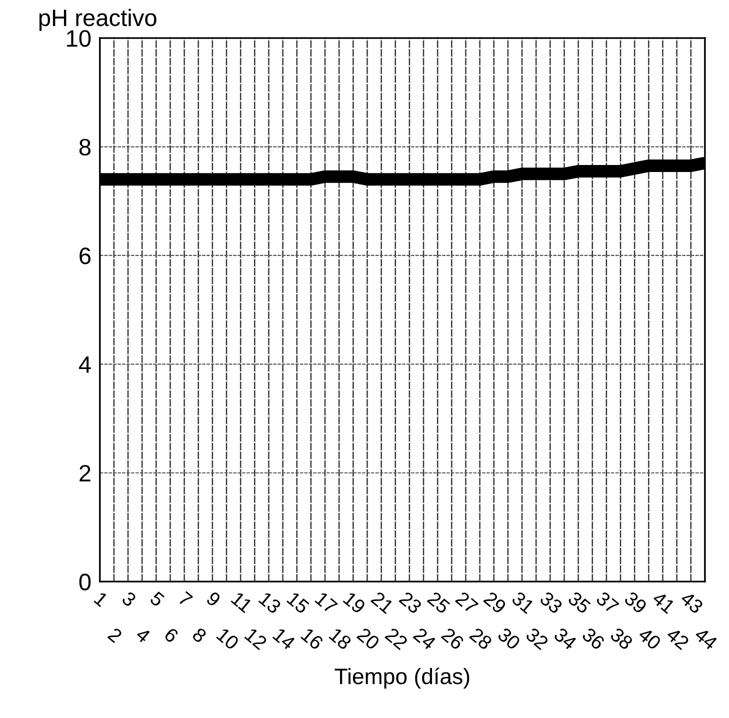  Describe the element at coordinates (186, 599) in the screenshot. I see `x-tick-label: 7` at that location.